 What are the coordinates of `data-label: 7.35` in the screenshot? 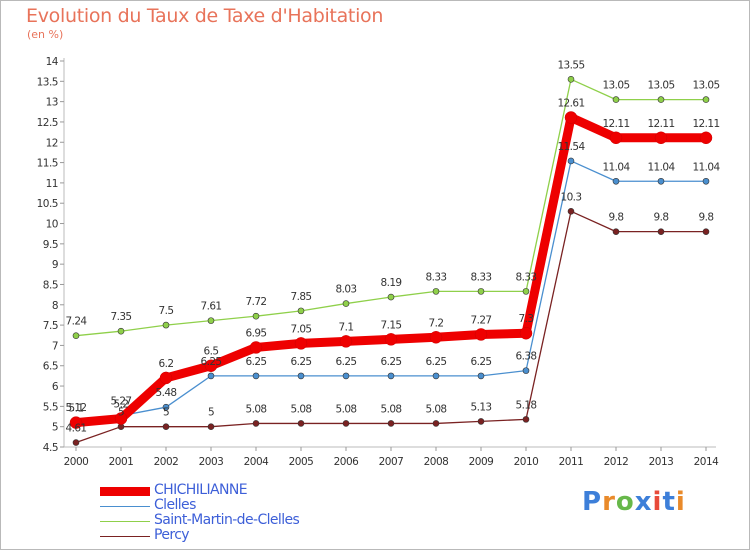 It's located at (121, 317).